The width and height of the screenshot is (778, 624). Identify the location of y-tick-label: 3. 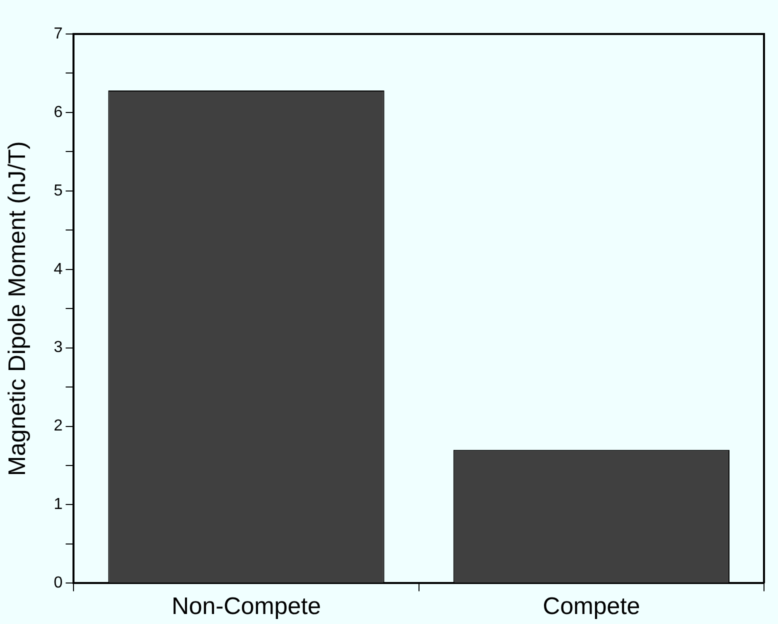
(58, 347).